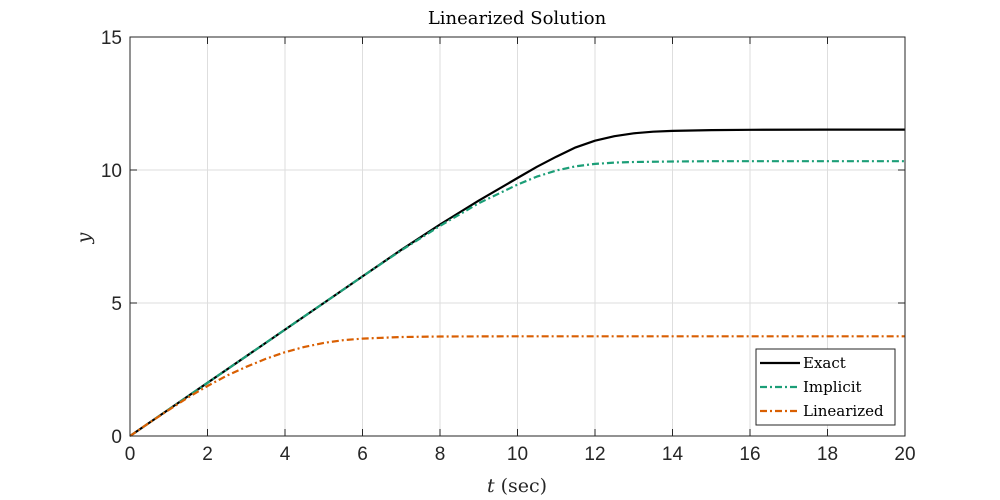  Describe the element at coordinates (843, 411) in the screenshot. I see `legend-label-linearized: Linearized` at that location.